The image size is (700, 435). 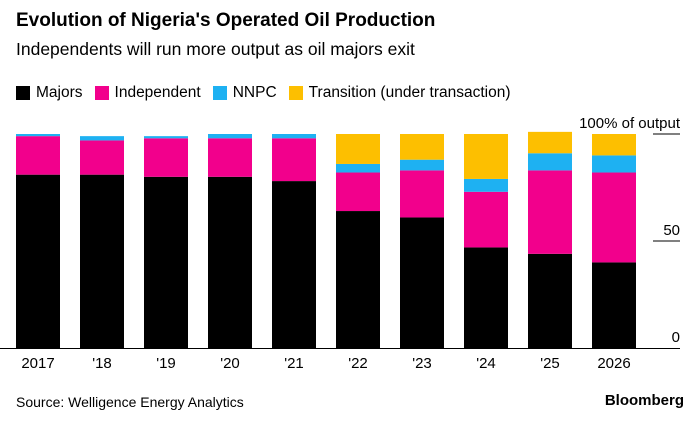 What do you see at coordinates (157, 92) in the screenshot?
I see `legend-label: Independent` at bounding box center [157, 92].